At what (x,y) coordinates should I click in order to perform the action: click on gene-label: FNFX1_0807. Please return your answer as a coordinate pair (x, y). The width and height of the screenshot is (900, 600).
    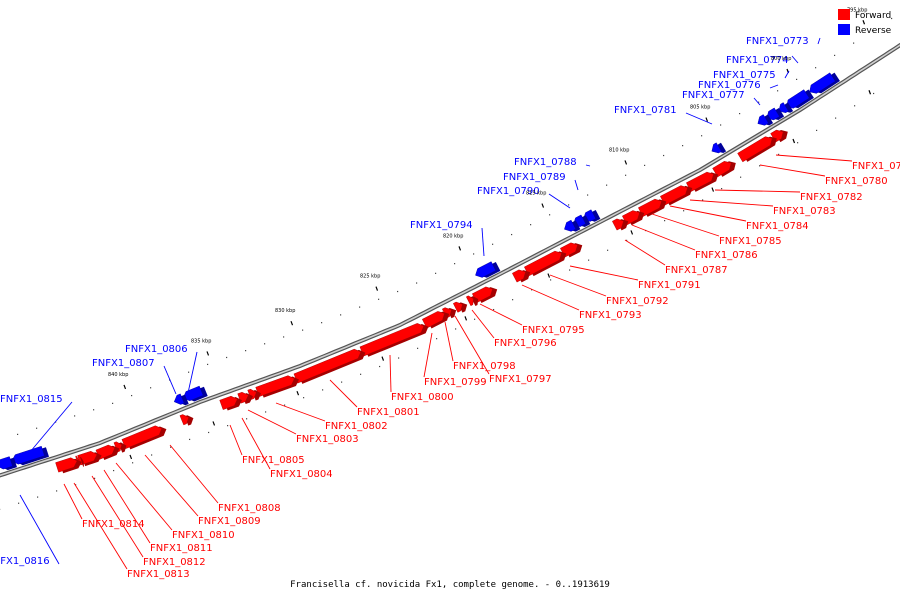
    Looking at the image, I should click on (123, 363).